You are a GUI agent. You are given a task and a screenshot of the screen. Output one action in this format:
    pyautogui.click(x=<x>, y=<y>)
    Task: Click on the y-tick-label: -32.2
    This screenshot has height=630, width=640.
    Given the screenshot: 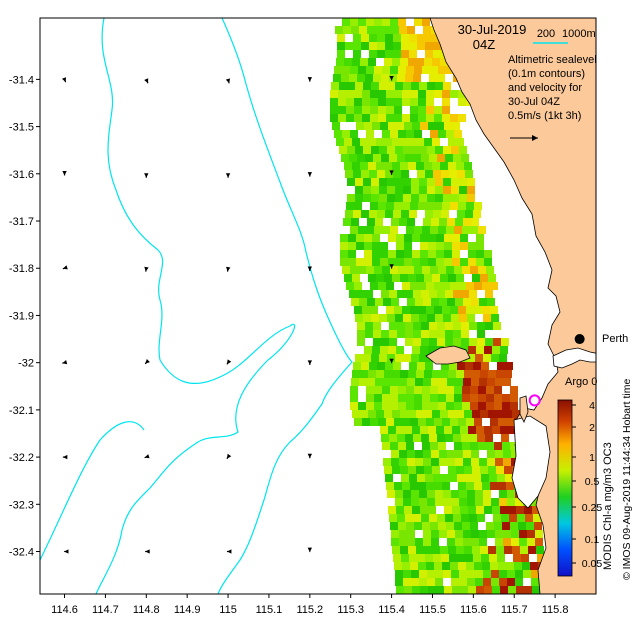 What is the action you would take?
    pyautogui.click(x=21, y=458)
    